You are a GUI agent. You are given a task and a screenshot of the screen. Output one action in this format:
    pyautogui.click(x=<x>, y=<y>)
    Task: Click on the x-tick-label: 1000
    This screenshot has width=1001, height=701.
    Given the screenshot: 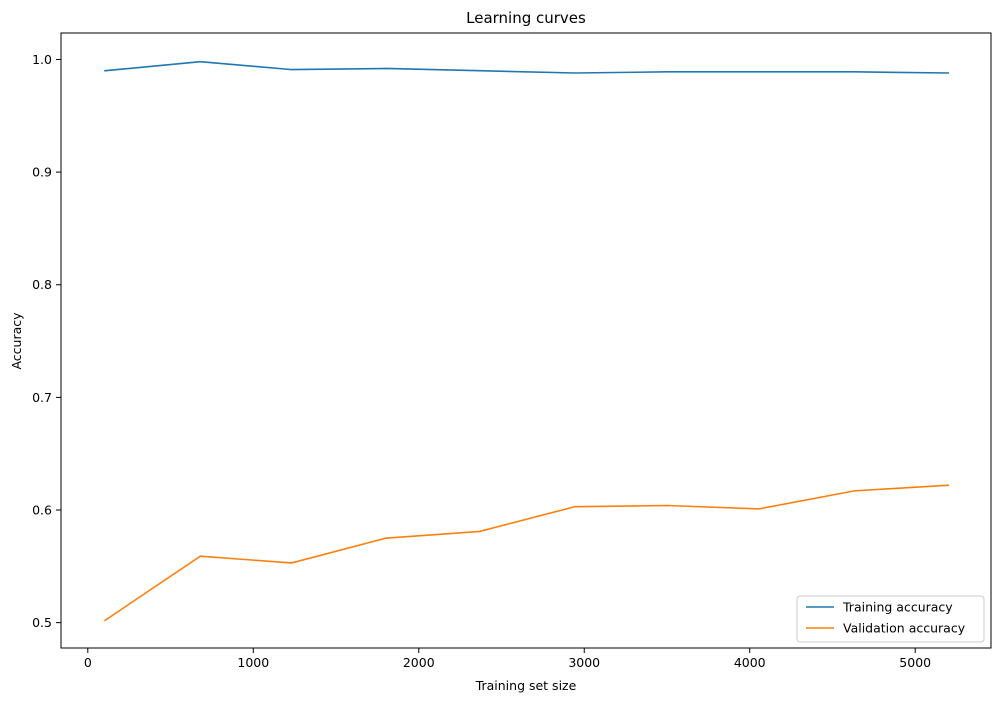 What is the action you would take?
    pyautogui.click(x=253, y=662)
    